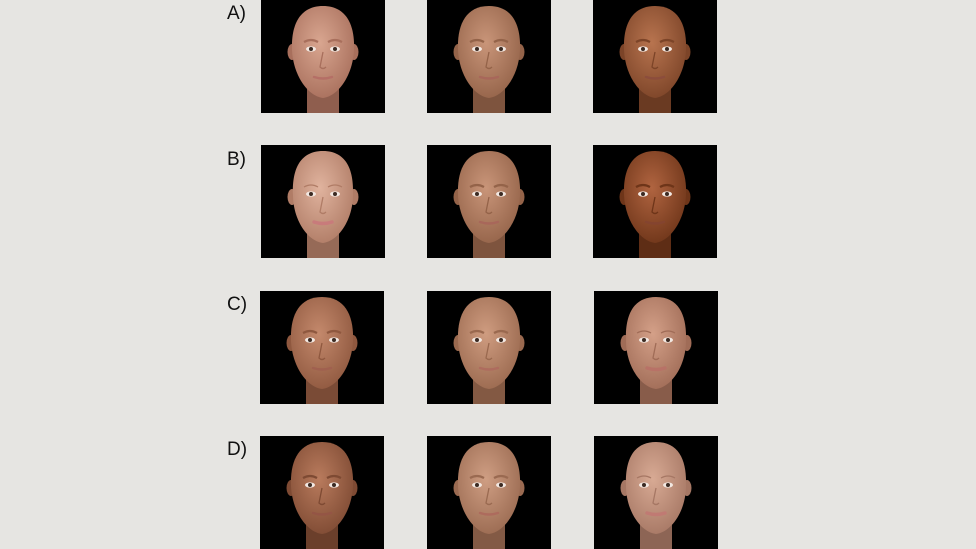 The image size is (976, 549). What do you see at coordinates (323, 201) in the screenshot?
I see `face-image-b1` at bounding box center [323, 201].